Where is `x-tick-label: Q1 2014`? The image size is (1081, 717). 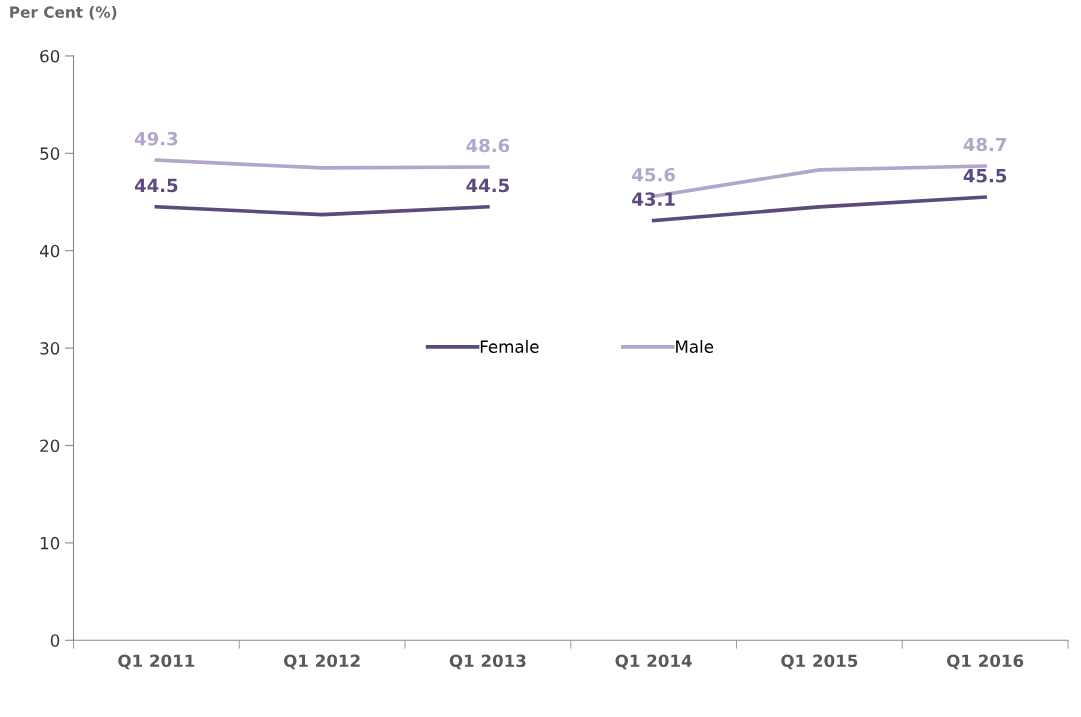 x-tick-label: Q1 2014 is located at coordinates (653, 662).